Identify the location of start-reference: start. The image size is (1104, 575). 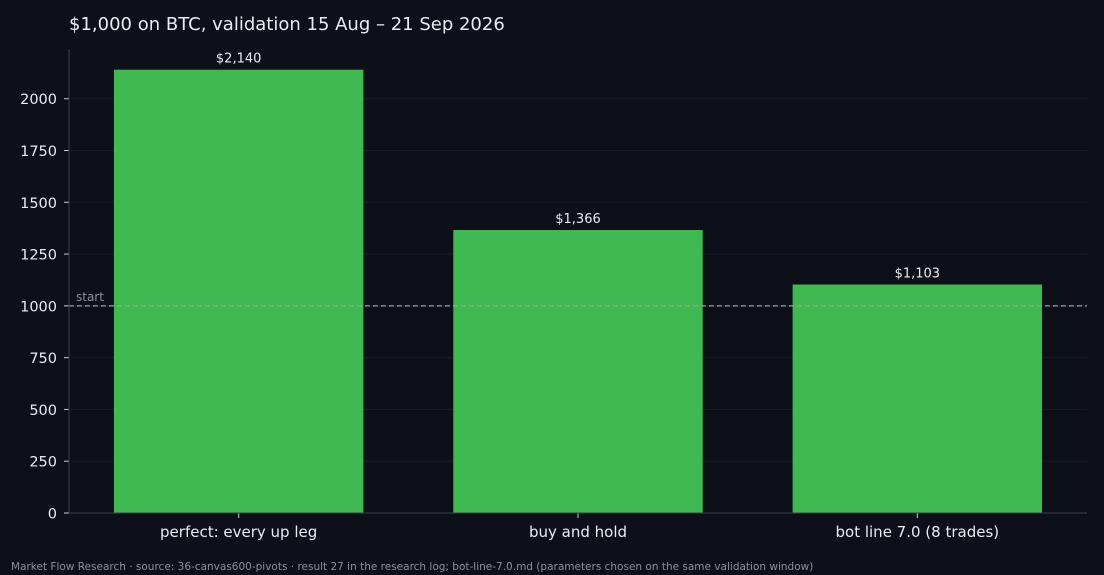
(578, 298).